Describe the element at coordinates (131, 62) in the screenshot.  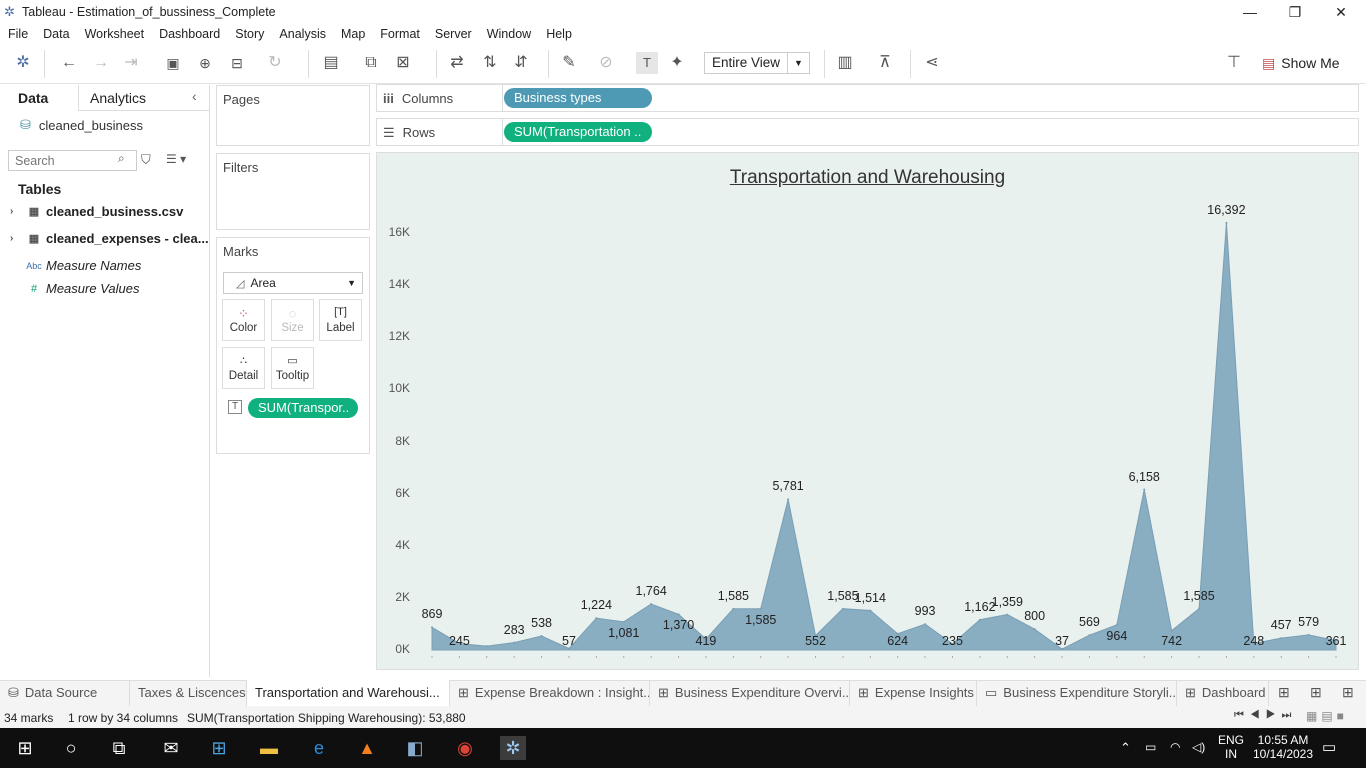
I see `replay-icon: ⇥` at that location.